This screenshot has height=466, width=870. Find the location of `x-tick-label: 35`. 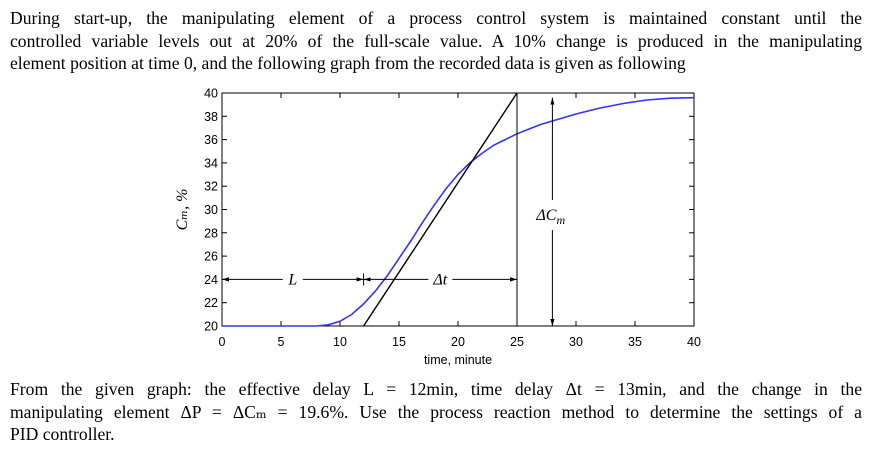

x-tick-label: 35 is located at coordinates (635, 342).